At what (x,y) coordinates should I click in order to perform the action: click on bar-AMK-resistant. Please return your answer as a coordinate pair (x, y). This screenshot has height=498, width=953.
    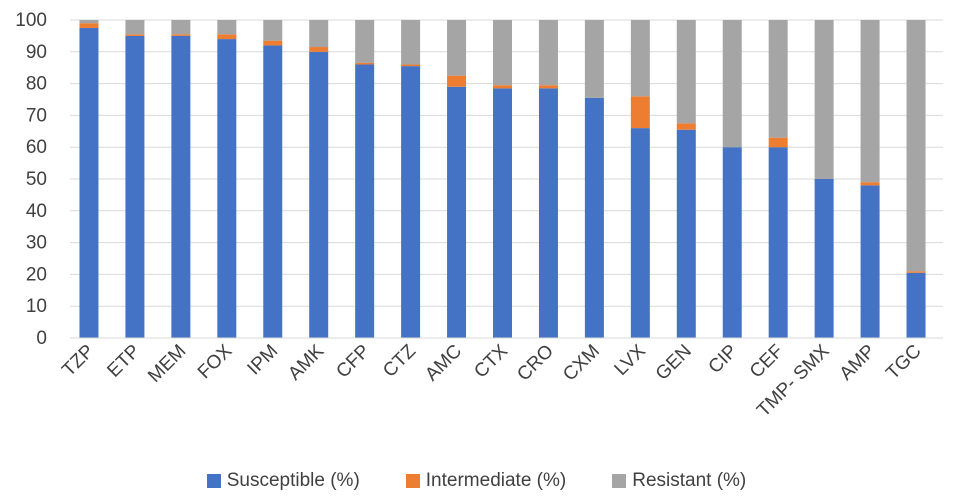
    Looking at the image, I should click on (319, 34).